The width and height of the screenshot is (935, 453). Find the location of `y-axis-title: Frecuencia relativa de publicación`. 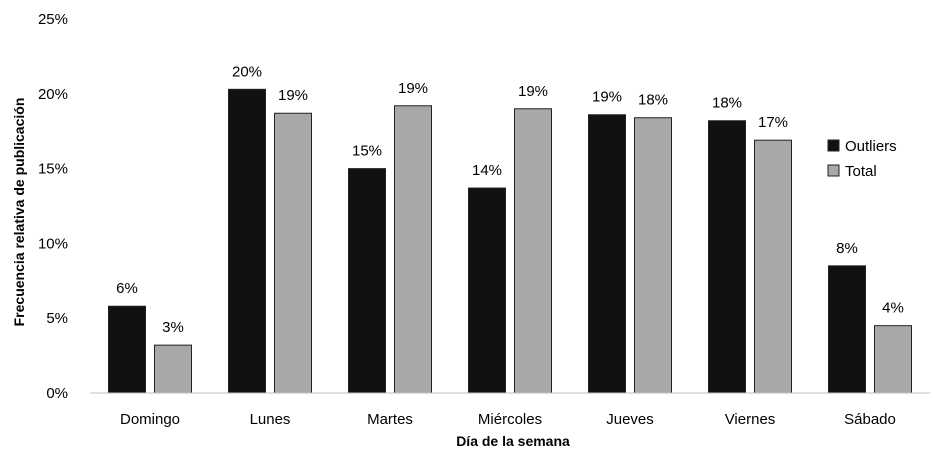

y-axis-title: Frecuencia relativa de publicación is located at coordinates (19, 212).